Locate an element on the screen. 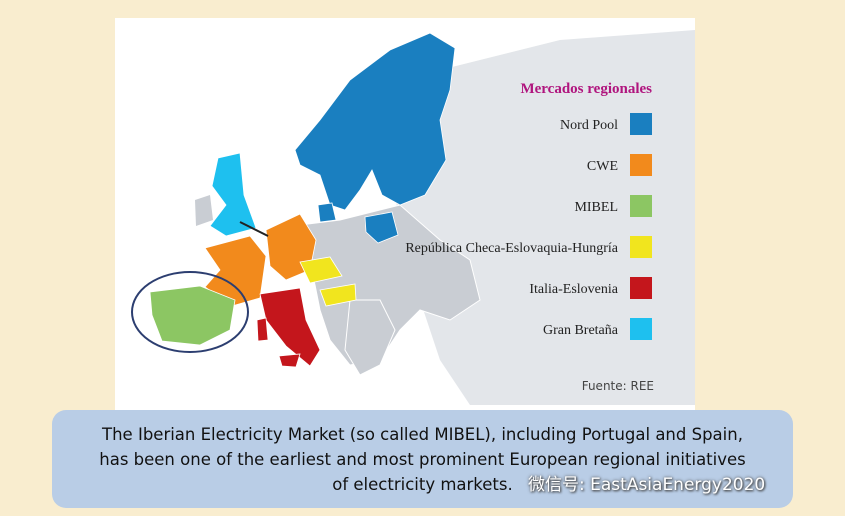  highlight-circle is located at coordinates (190, 312).